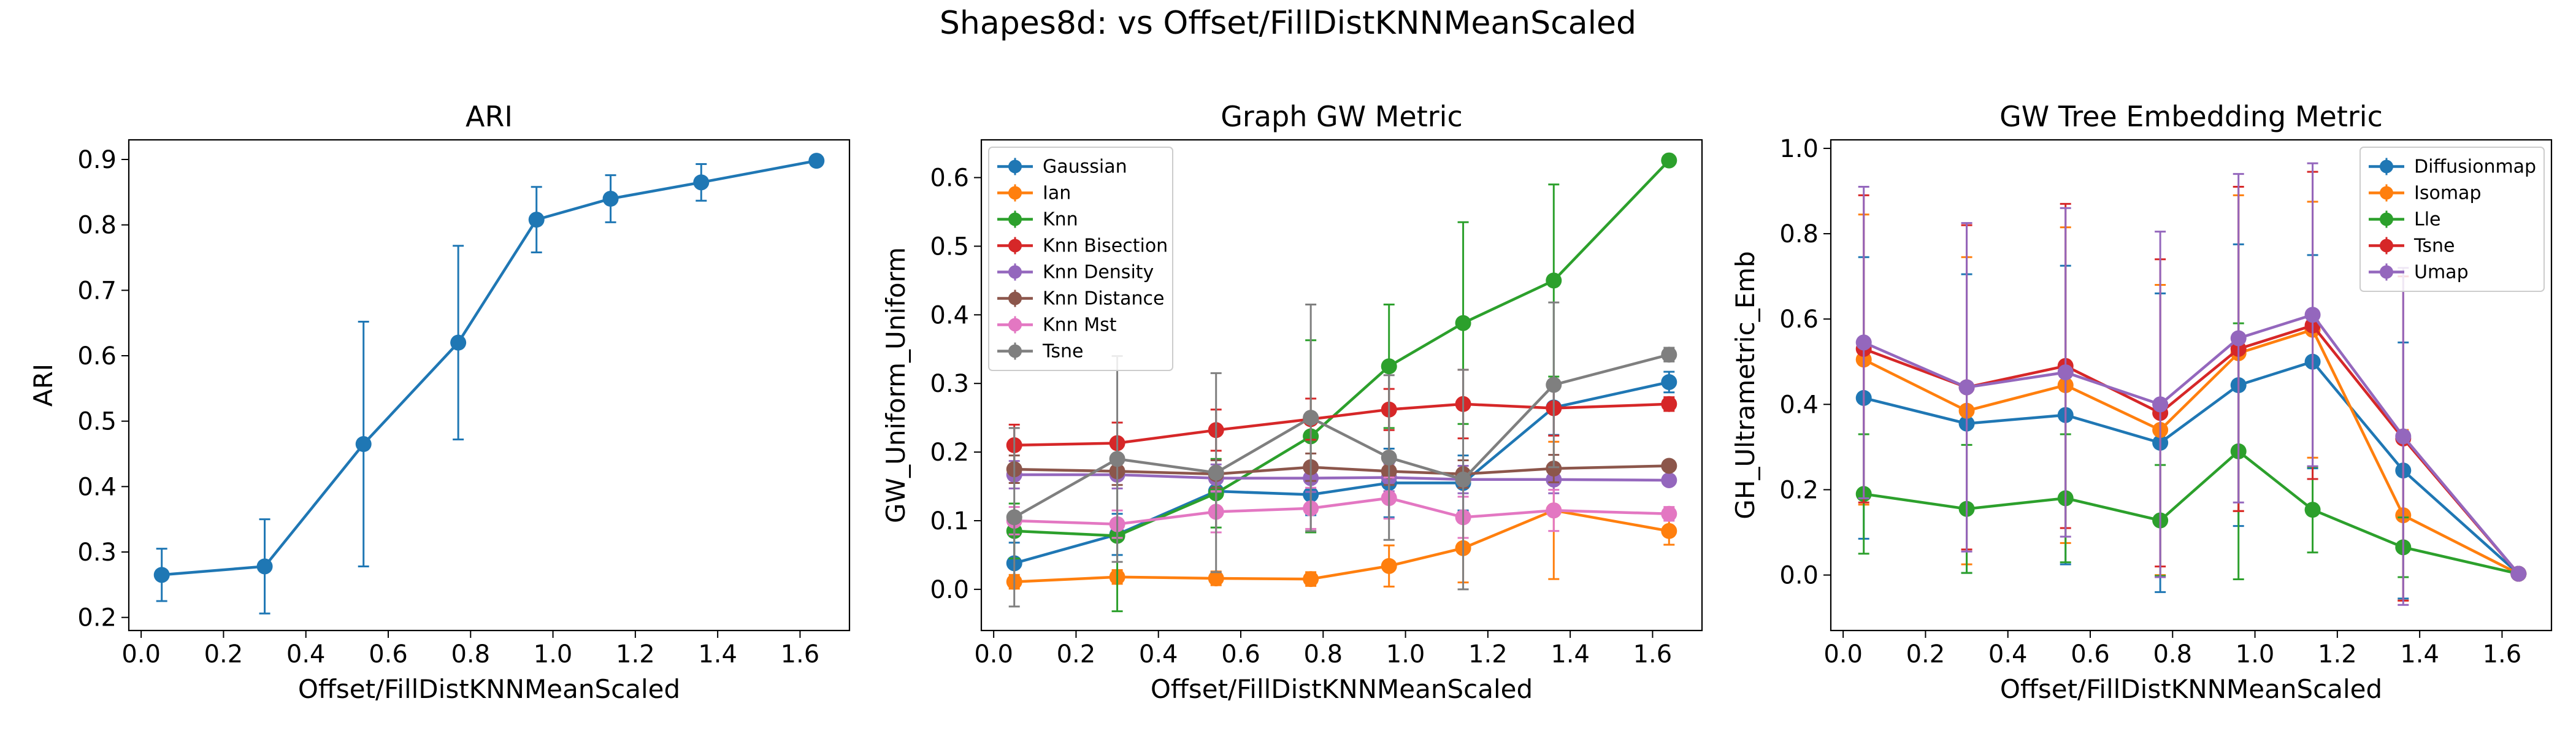 The image size is (2576, 736). I want to click on legend-label: Knn Mst, so click(1080, 325).